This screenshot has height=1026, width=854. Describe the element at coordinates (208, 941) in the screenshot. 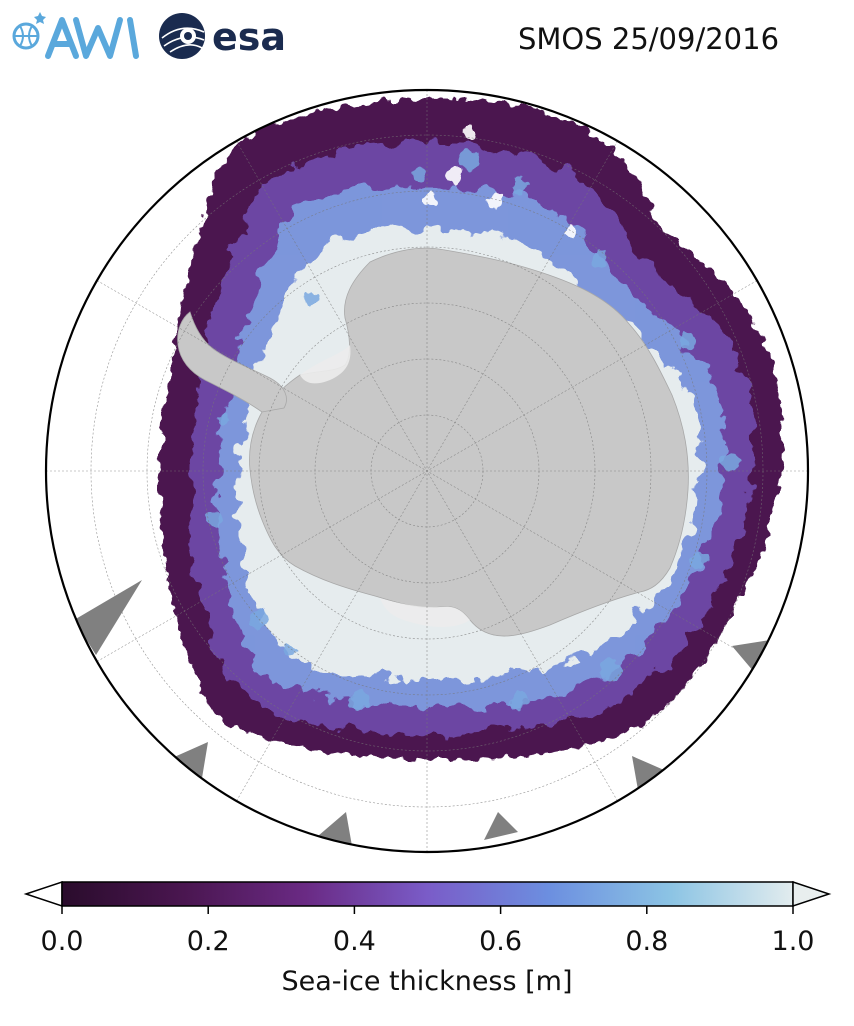

I see `colorbar-tick-label: 0.2` at that location.